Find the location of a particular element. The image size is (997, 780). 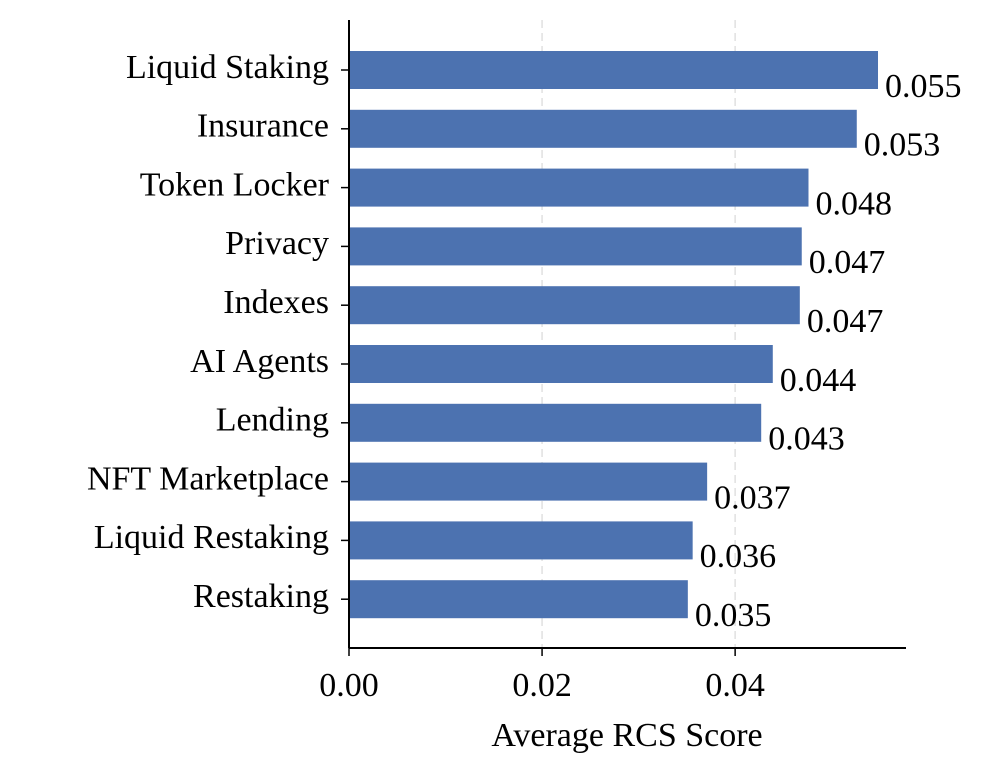

y-tick-label: NFT Marketplace is located at coordinates (208, 478).